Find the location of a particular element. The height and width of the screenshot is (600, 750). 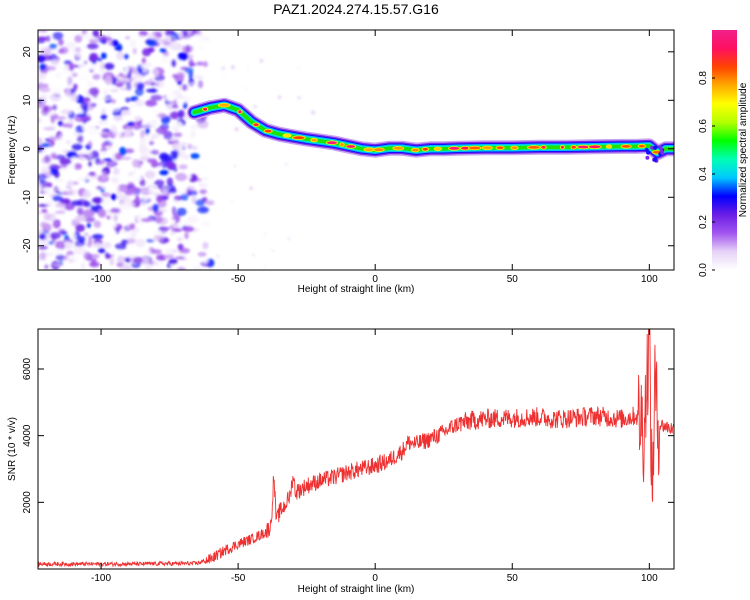

y-tick-label: -10 is located at coordinates (27, 197).